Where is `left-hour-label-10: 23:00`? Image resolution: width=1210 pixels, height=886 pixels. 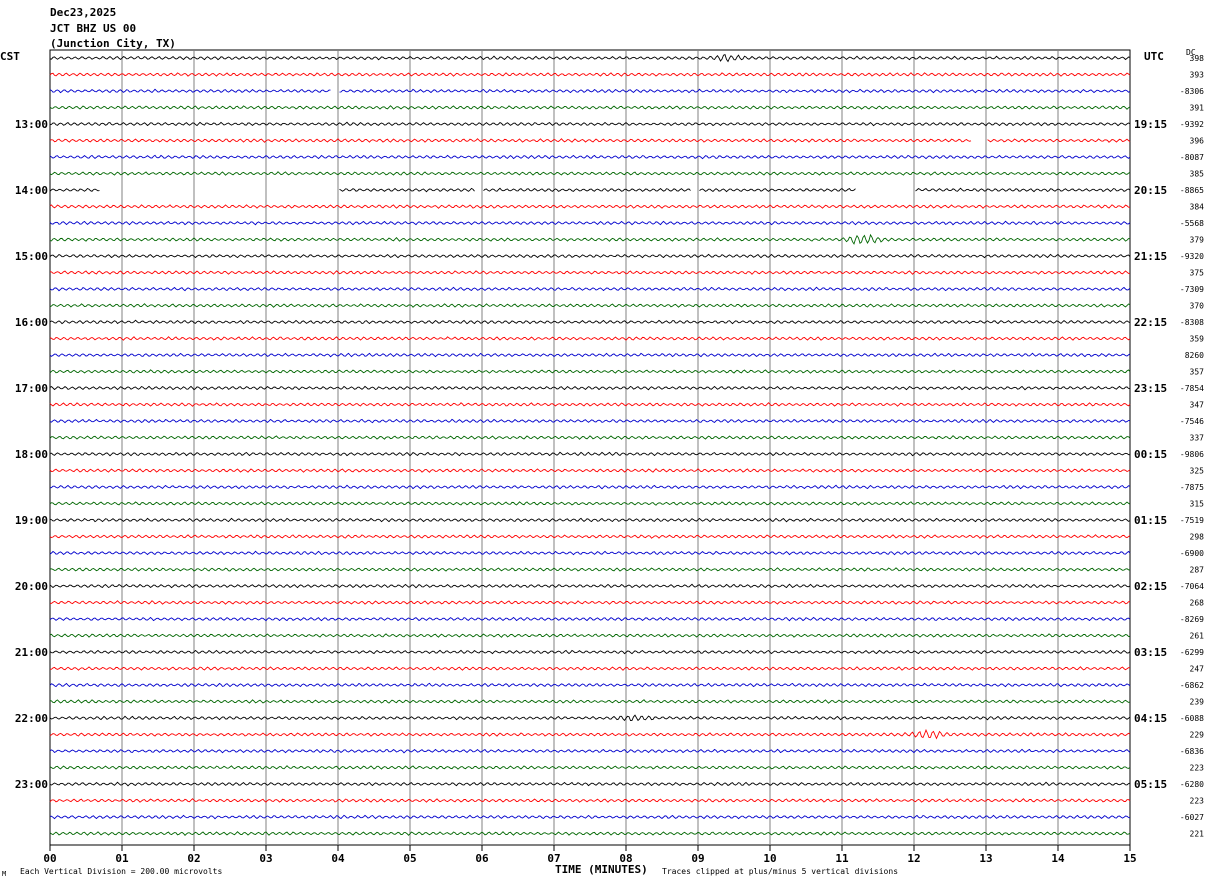 left-hour-label-10: 23:00 is located at coordinates (31, 784).